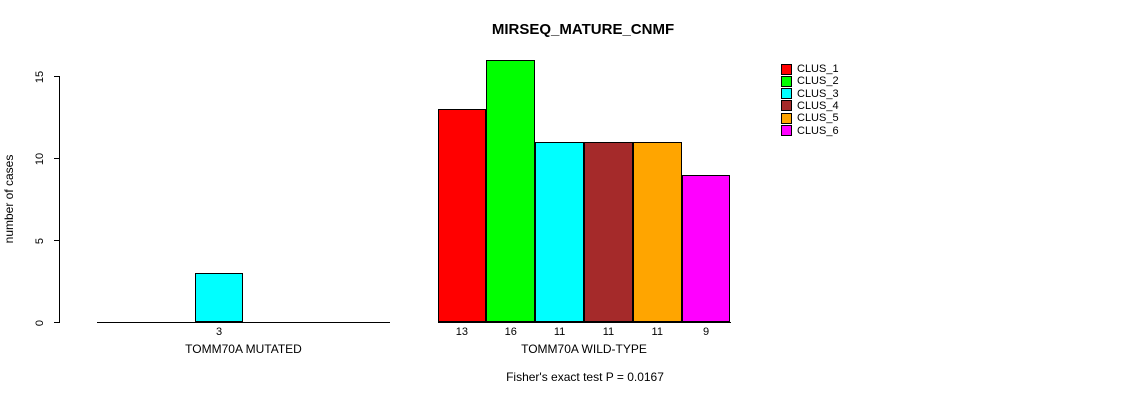  What do you see at coordinates (585, 377) in the screenshot?
I see `footnote-fisher-test: Fisher's exact test P = 0.0167` at bounding box center [585, 377].